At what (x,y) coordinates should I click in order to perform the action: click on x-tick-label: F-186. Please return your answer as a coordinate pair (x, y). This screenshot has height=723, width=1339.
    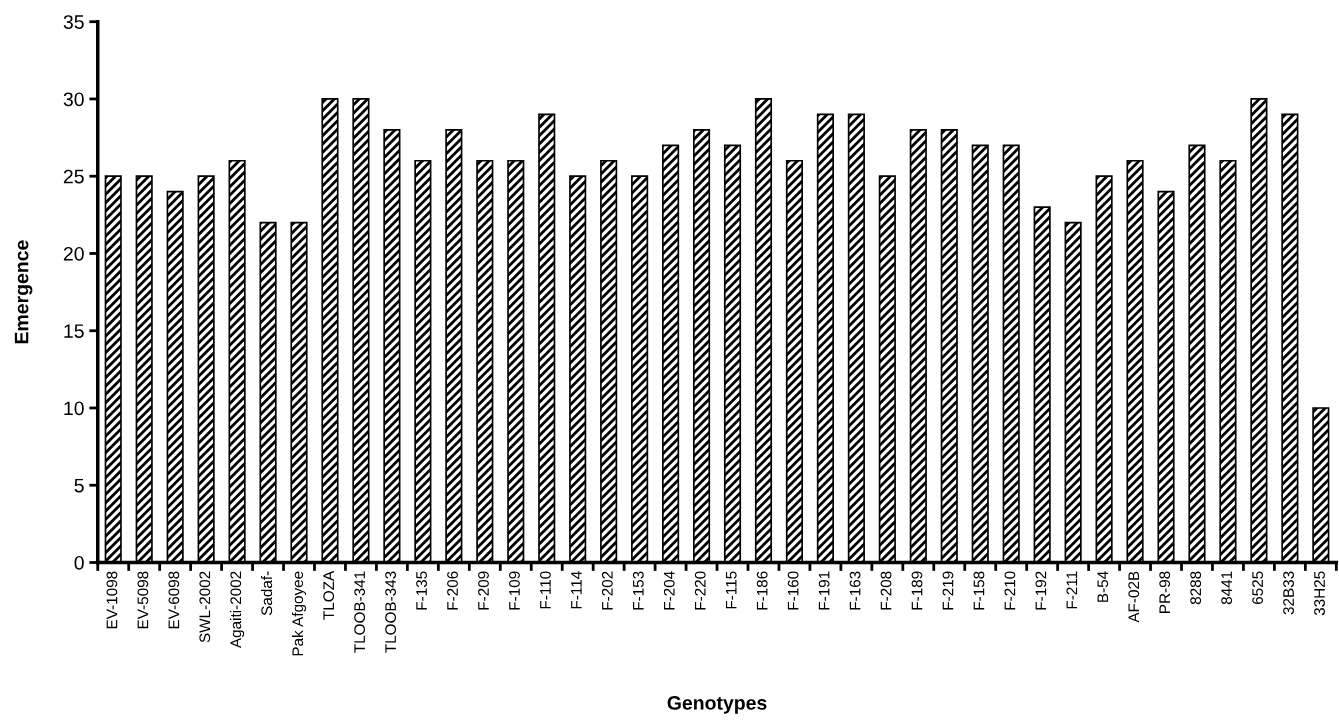
    Looking at the image, I should click on (762, 590).